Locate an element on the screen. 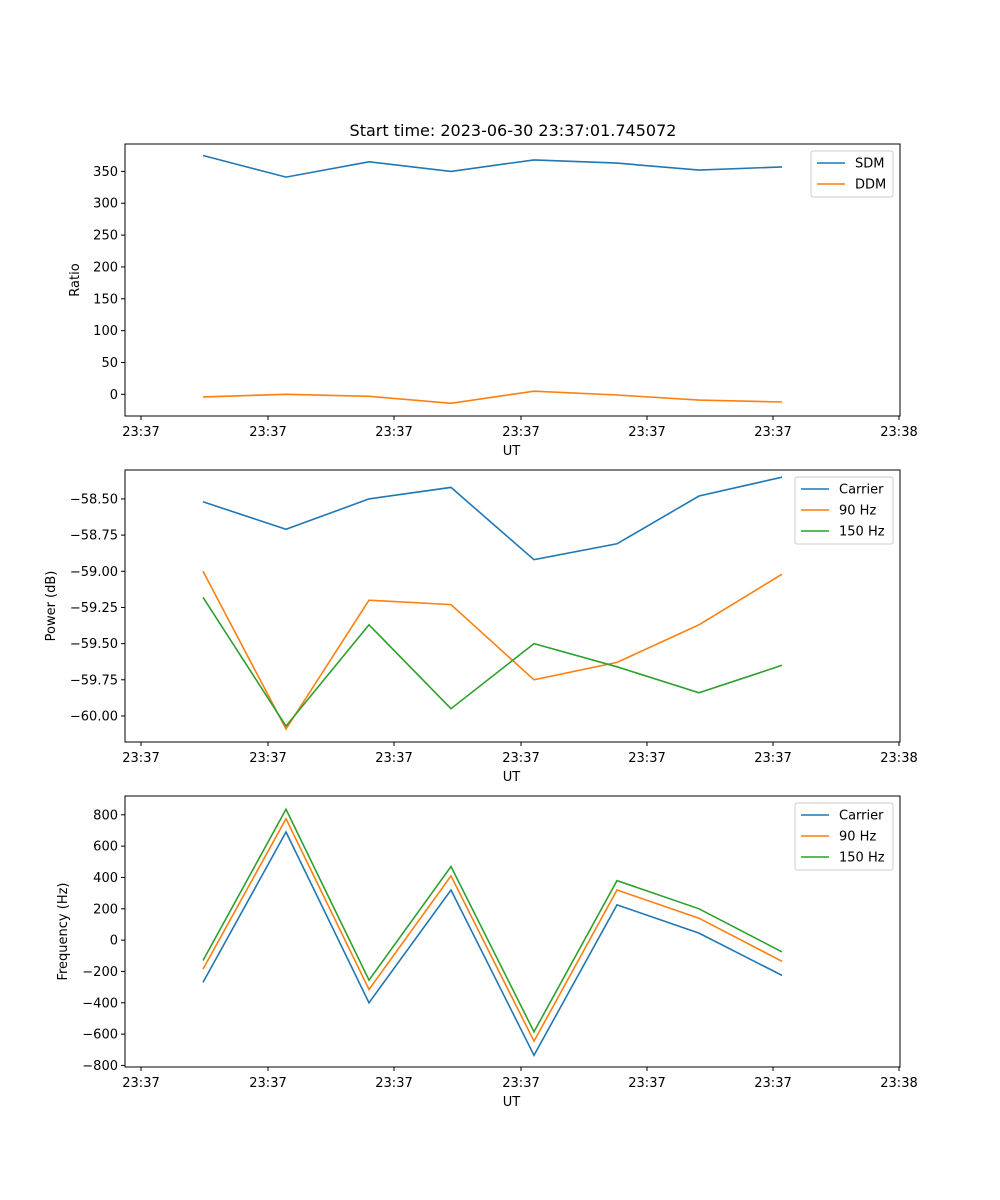 This screenshot has width=1000, height=1200. frequency-legend is located at coordinates (844, 836).